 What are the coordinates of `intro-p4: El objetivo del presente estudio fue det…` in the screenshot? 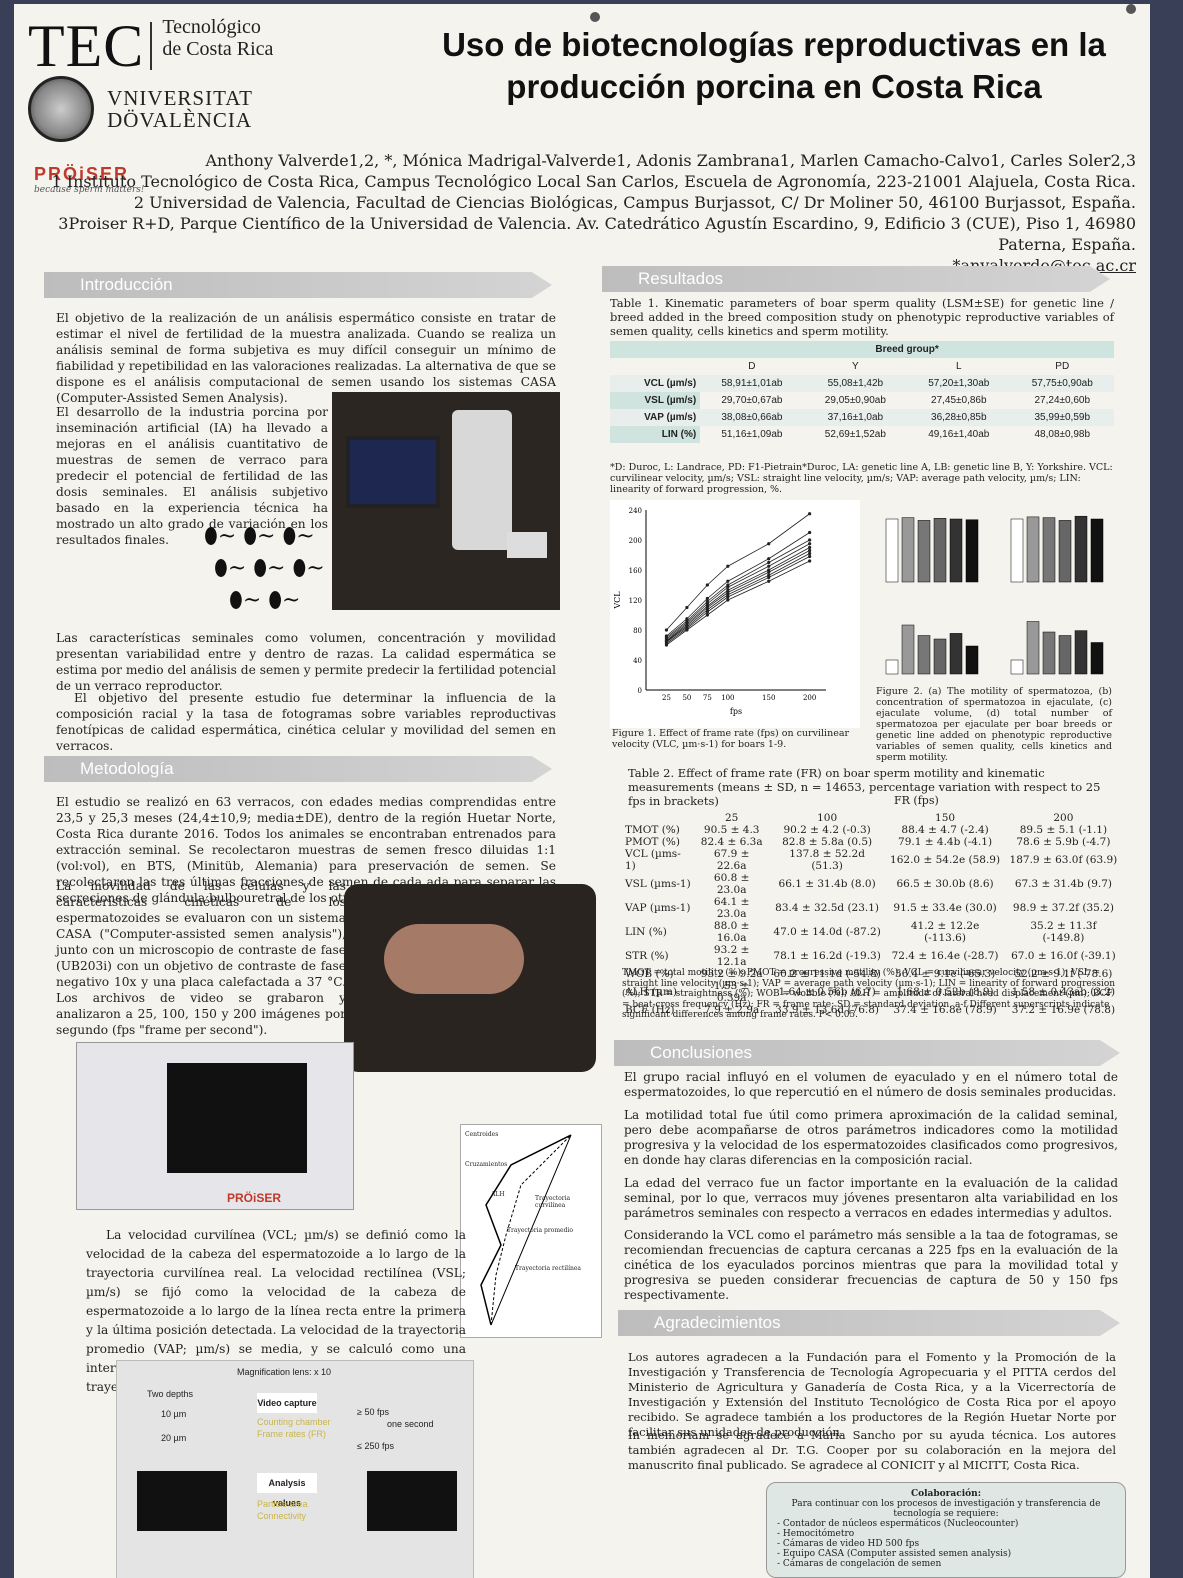 It's located at (306, 722).